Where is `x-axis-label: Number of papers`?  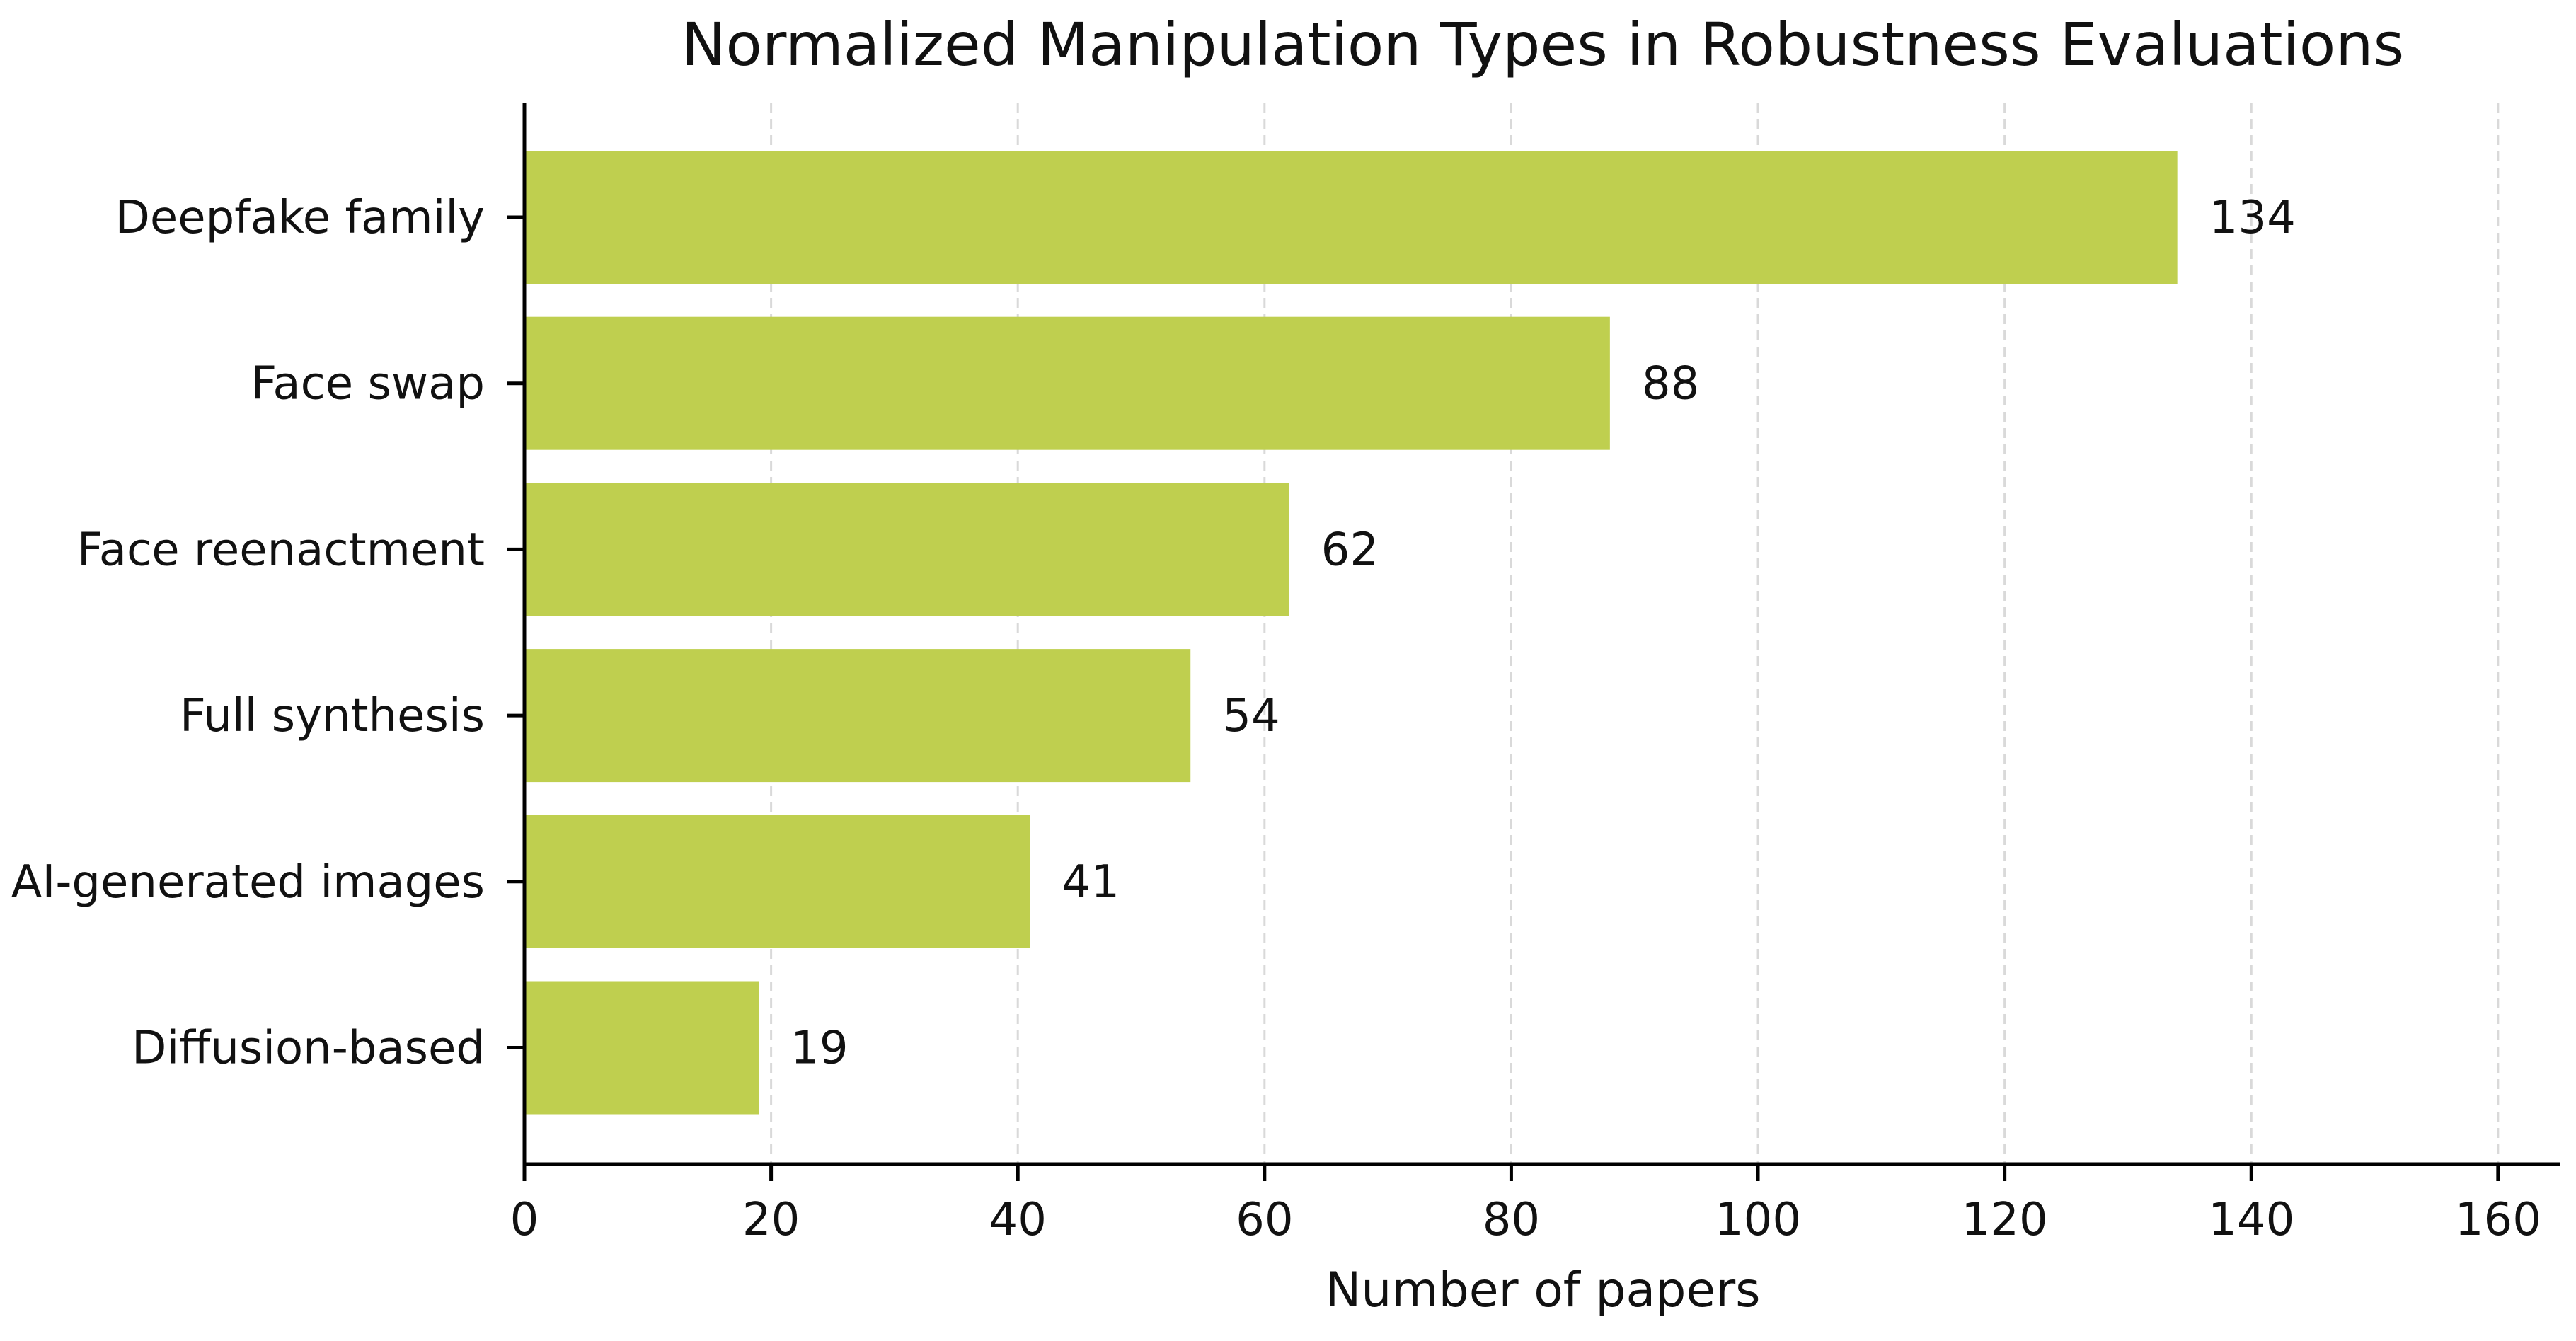
x-axis-label: Number of papers is located at coordinates (1543, 1290).